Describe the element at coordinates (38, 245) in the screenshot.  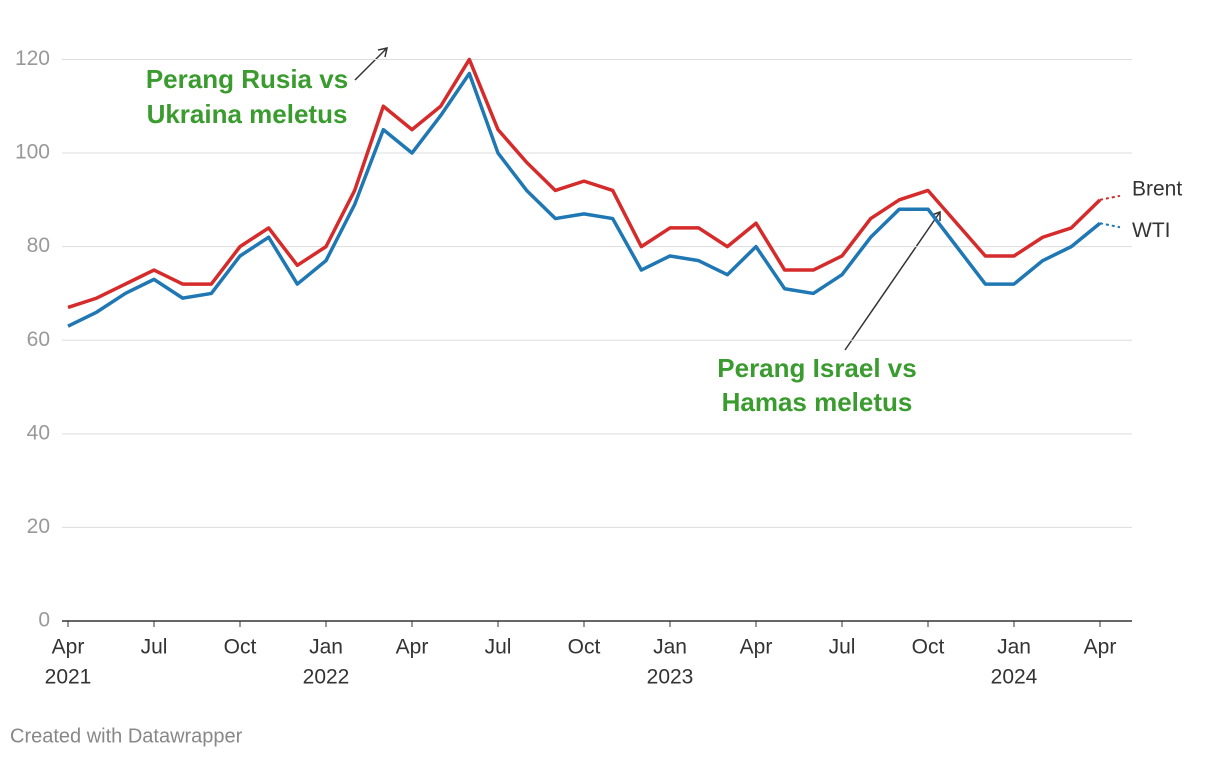
I see `y-tick-label: 80` at that location.